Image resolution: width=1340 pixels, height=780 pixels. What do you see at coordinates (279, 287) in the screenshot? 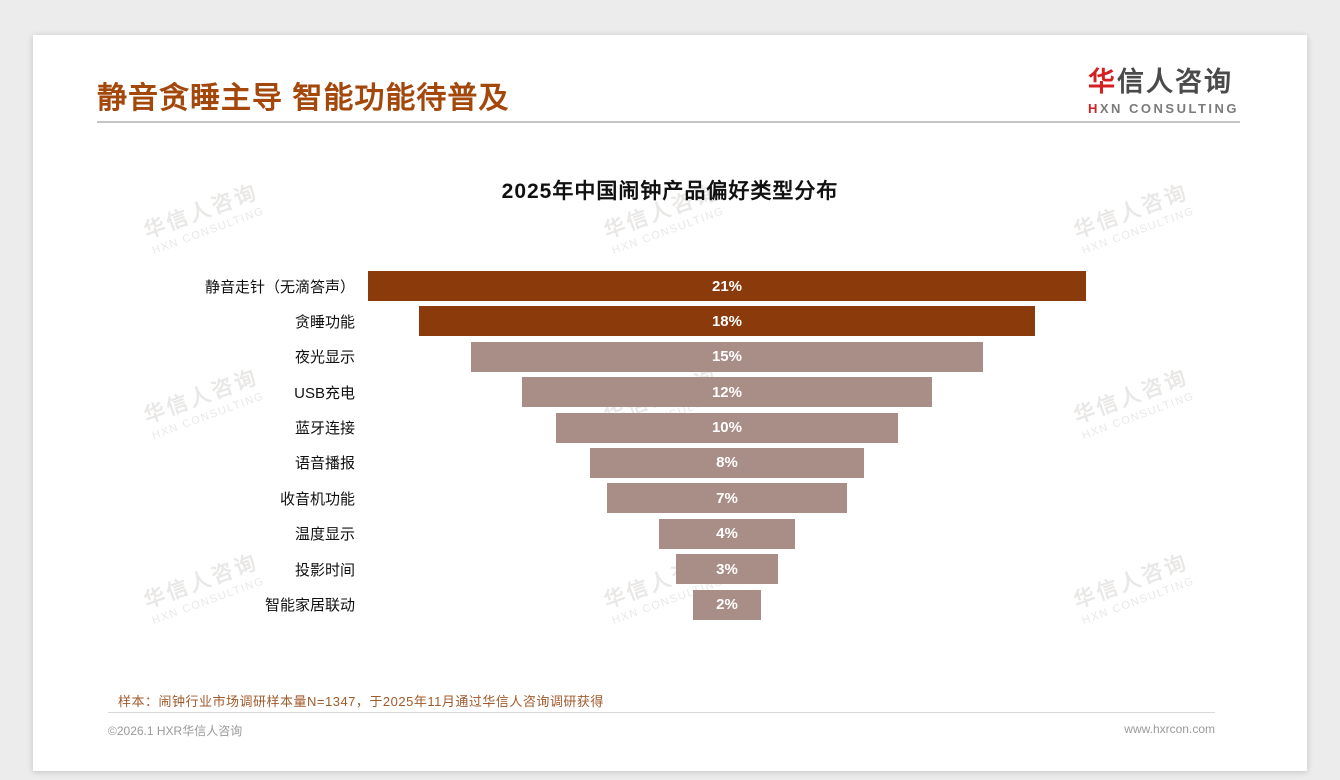
I see `bar-category-label: 静音走针（无滴答声）` at bounding box center [279, 287].